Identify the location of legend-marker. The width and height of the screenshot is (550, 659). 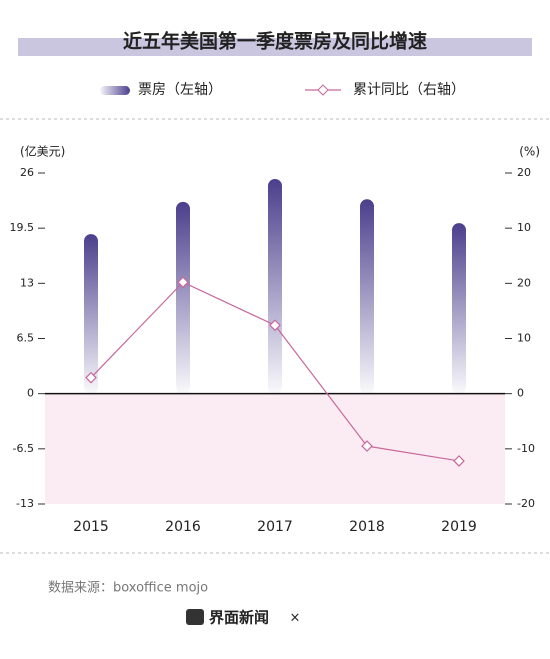
(323, 90).